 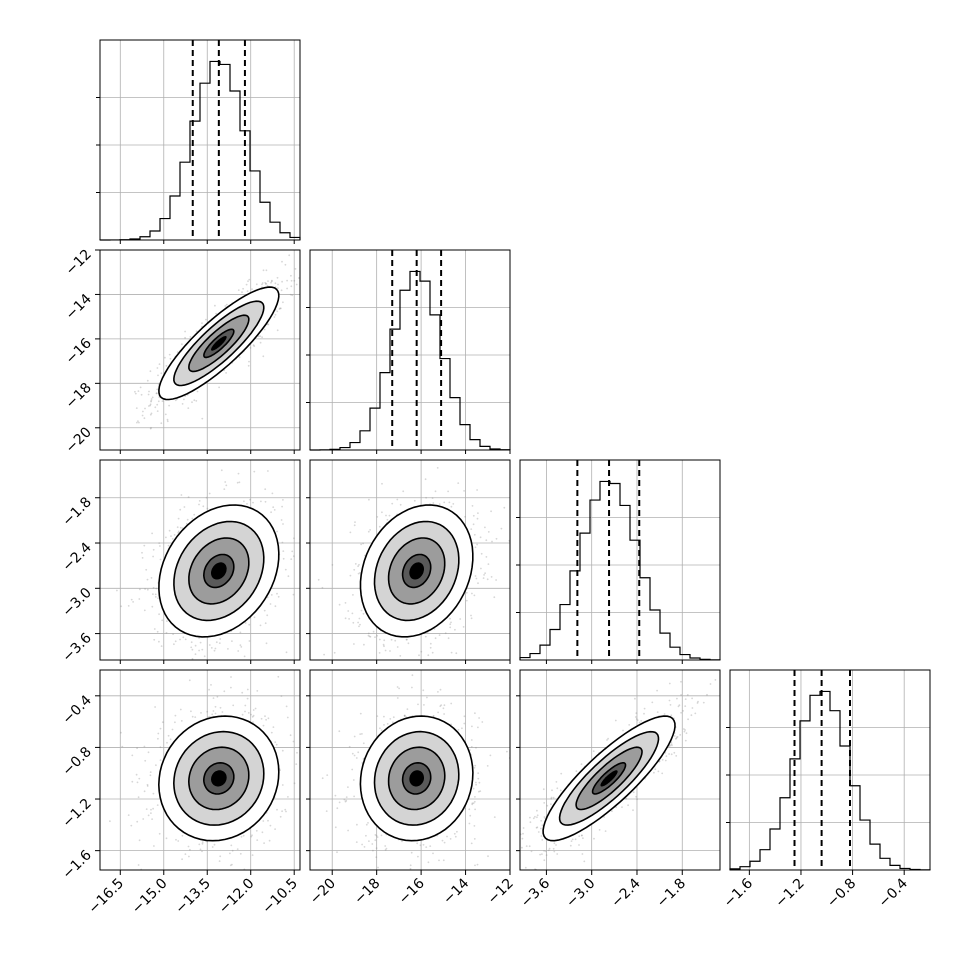 I want to click on density-shading, so click(x=218, y=778).